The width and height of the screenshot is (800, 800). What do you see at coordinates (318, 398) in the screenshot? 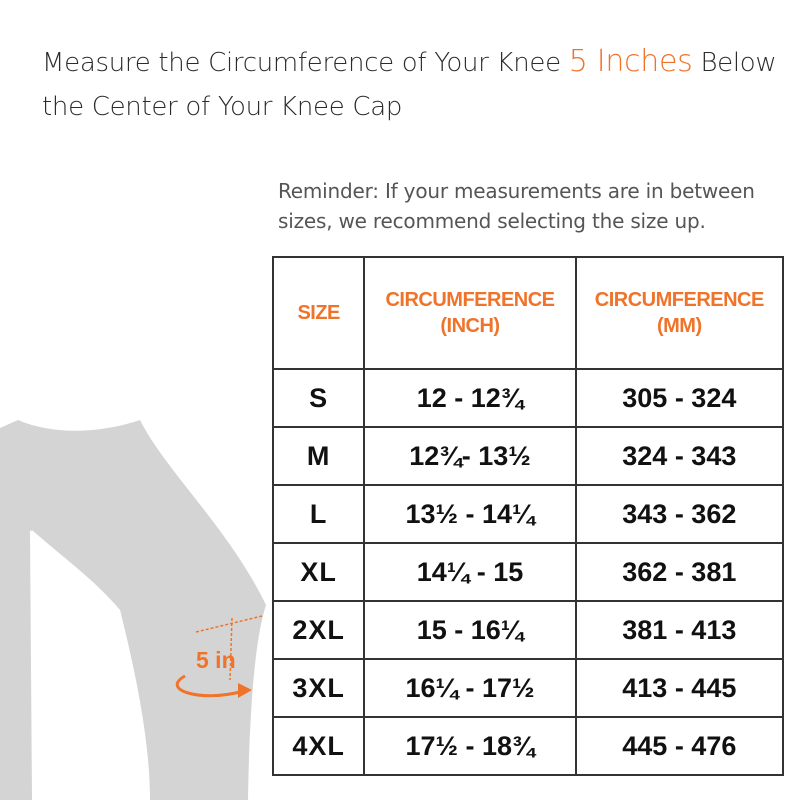
I see `size-cell: S` at bounding box center [318, 398].